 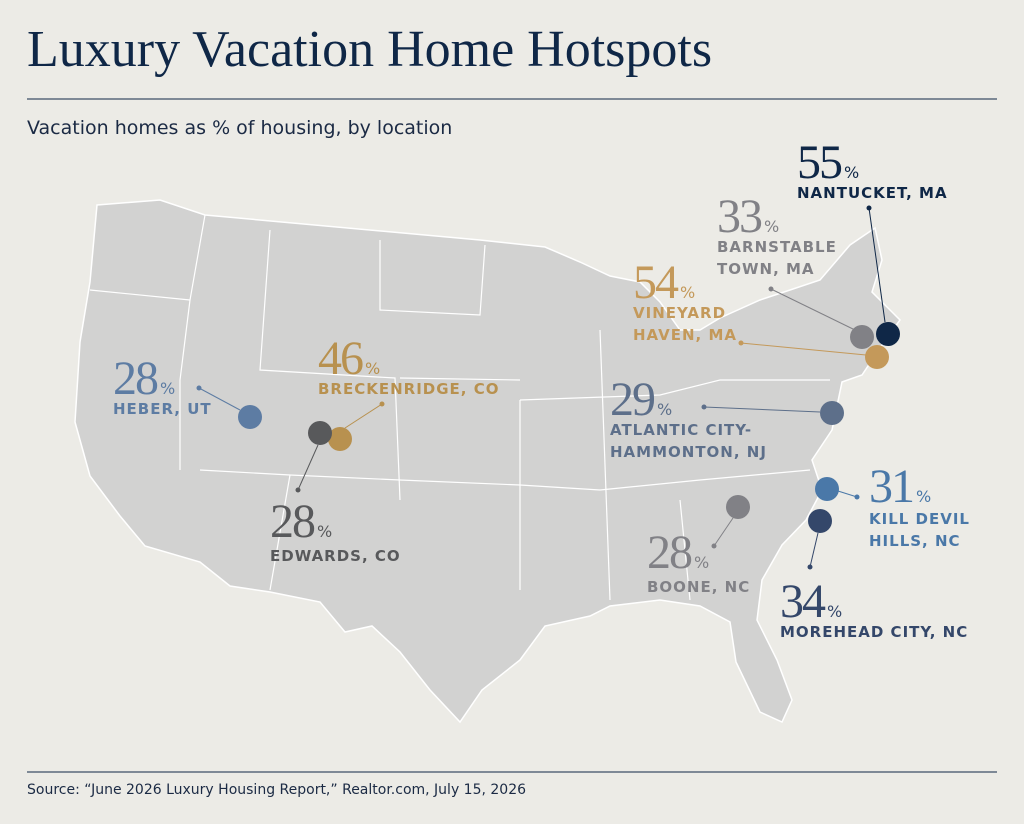 What do you see at coordinates (679, 313) in the screenshot?
I see `location-label: VINEYARD` at bounding box center [679, 313].